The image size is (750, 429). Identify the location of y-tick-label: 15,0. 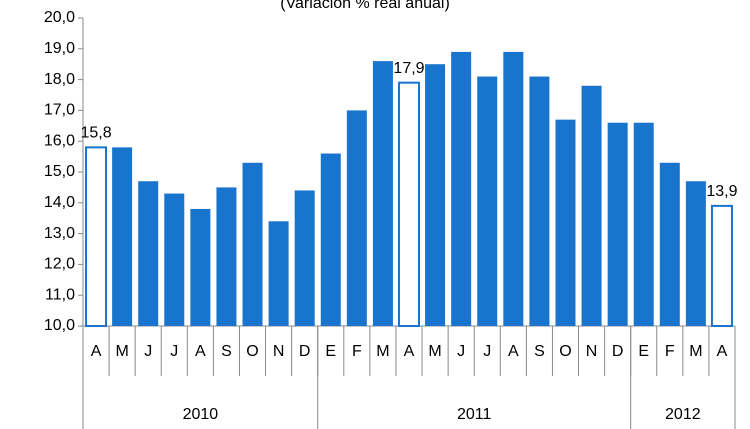
(59, 171).